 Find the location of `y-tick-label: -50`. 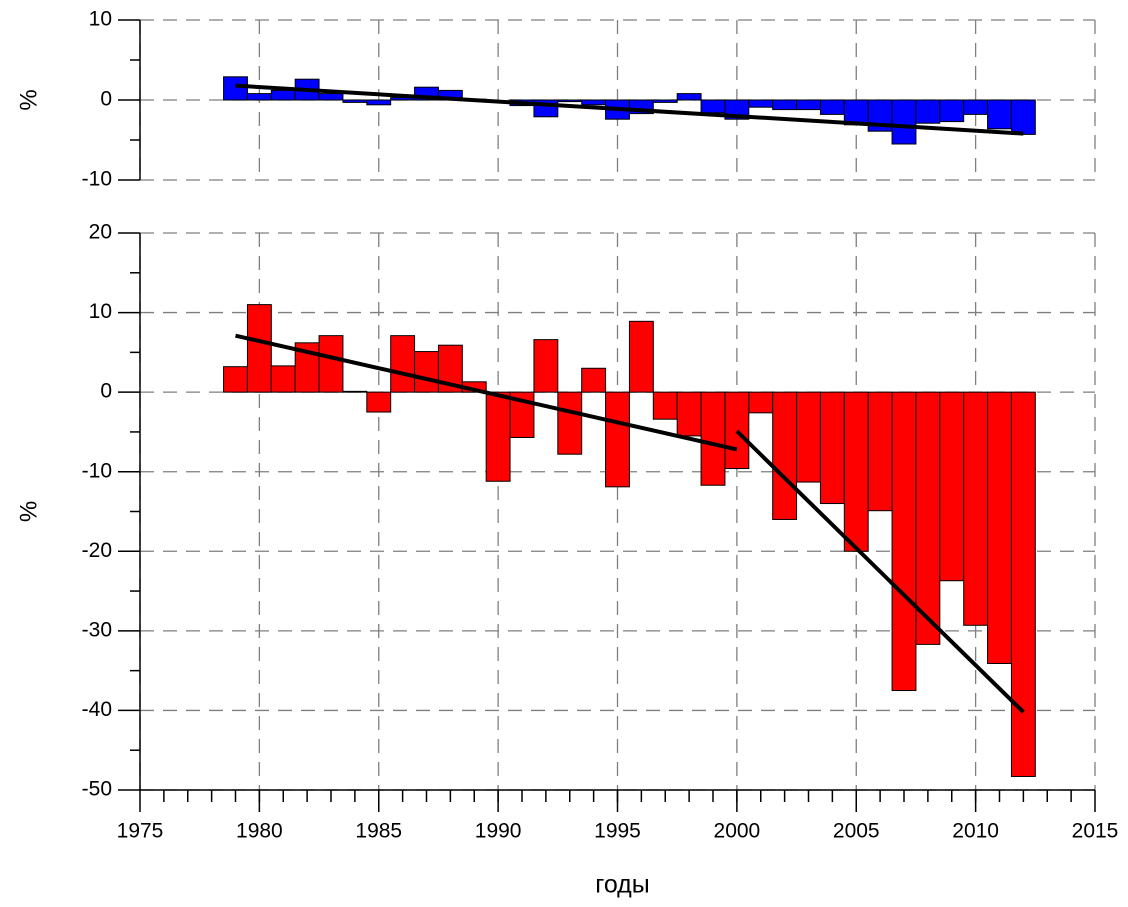

y-tick-label: -50 is located at coordinates (97, 789).